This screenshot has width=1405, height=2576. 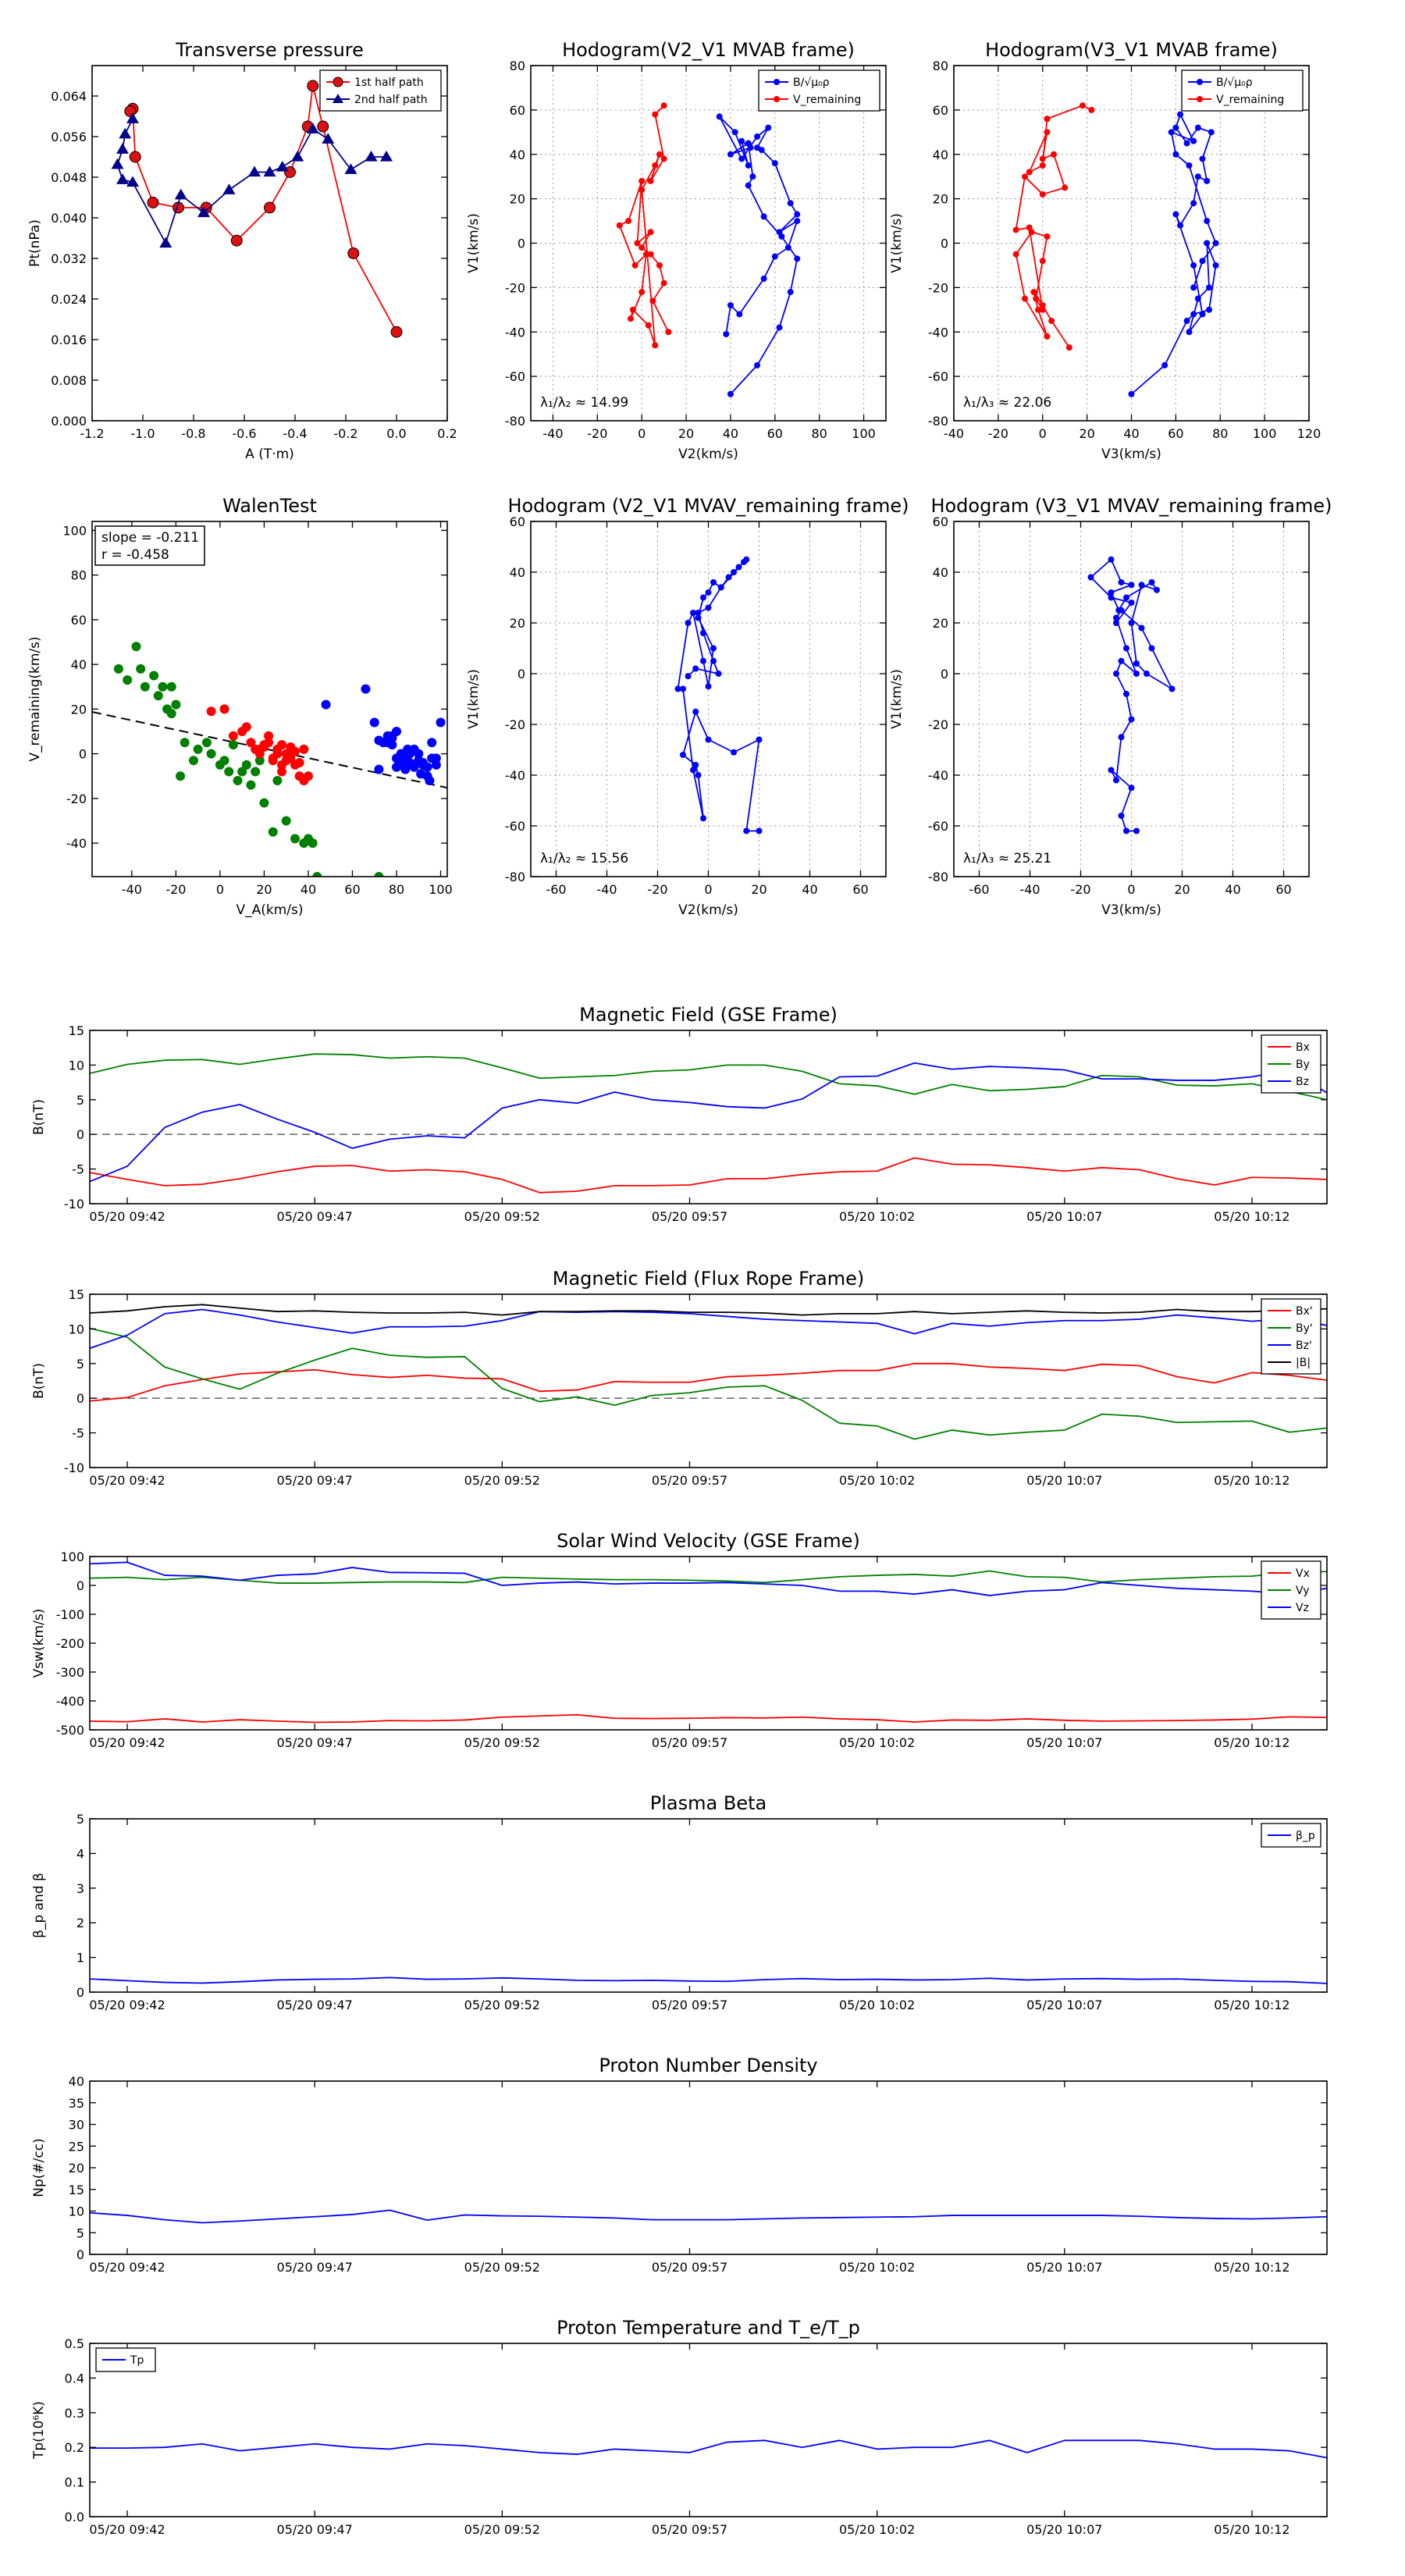 I want to click on x-tick-label: 80, so click(x=820, y=434).